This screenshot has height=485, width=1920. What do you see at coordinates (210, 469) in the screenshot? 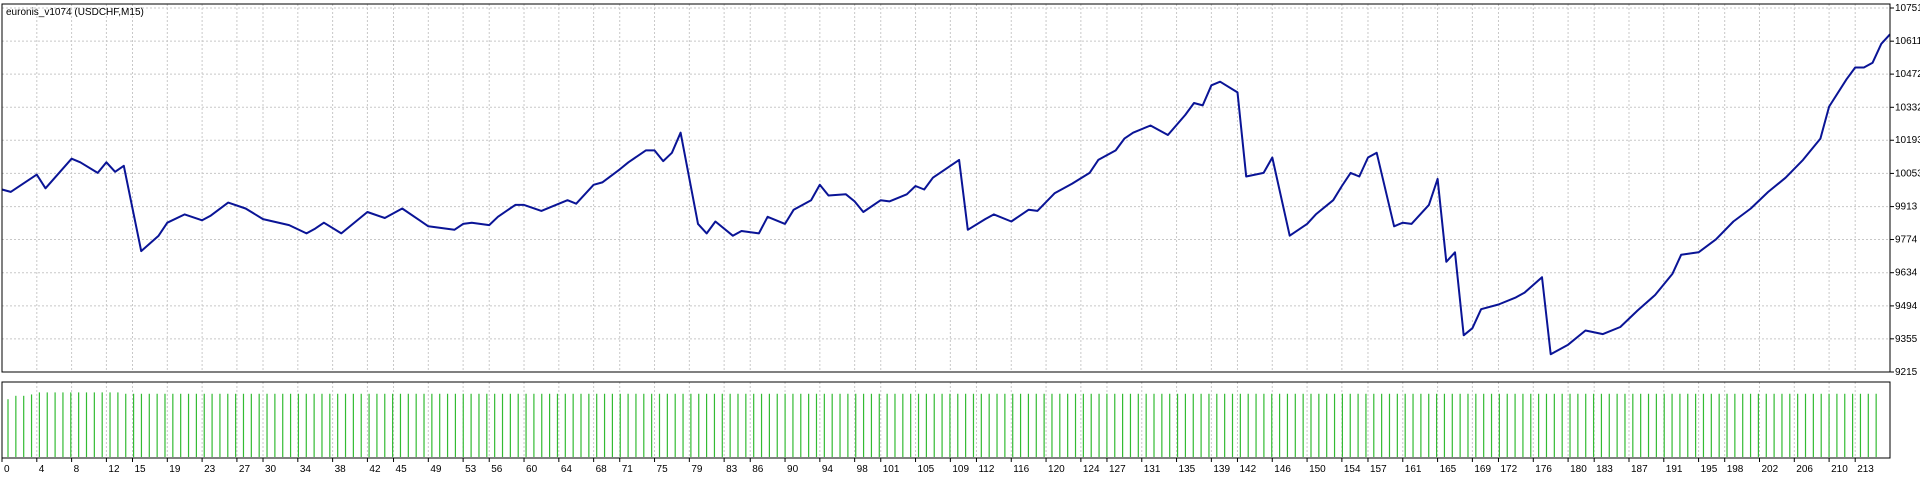
I see `x-tick-label: 23` at bounding box center [210, 469].